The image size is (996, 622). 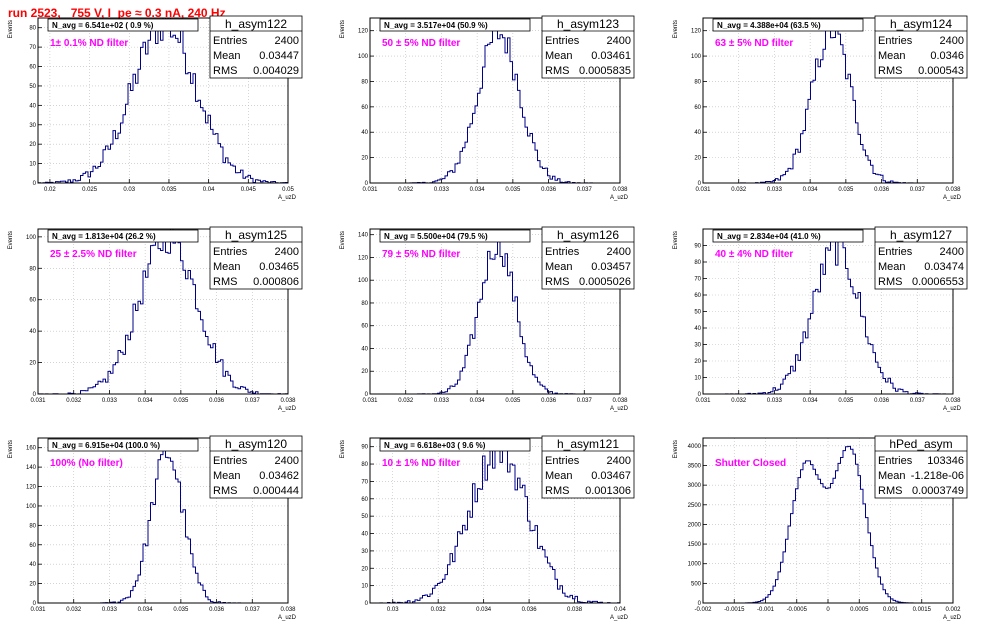 What do you see at coordinates (944, 267) in the screenshot?
I see `stats-value-mean: 0.03474` at bounding box center [944, 267].